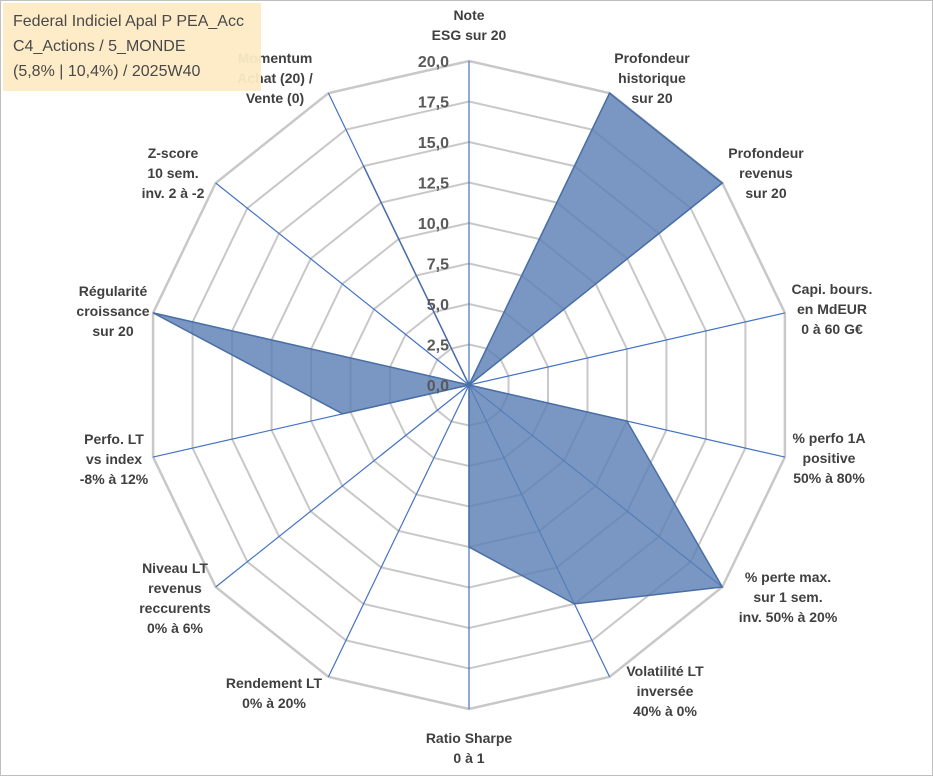 This screenshot has width=933, height=776. What do you see at coordinates (112, 331) in the screenshot?
I see `axis-label-11-line-2: sur 20` at bounding box center [112, 331].